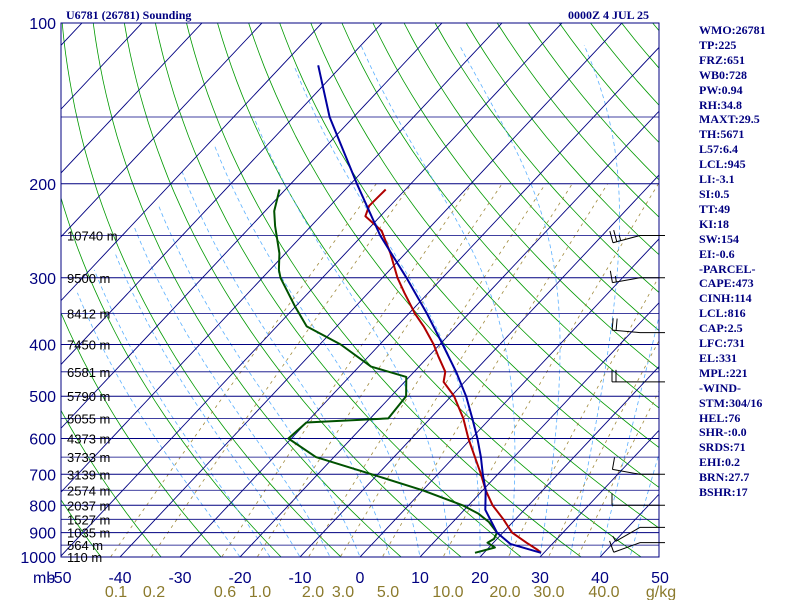 This screenshot has height=600, width=800. What do you see at coordinates (723, 74) in the screenshot?
I see `sounding-index: WB0:728` at bounding box center [723, 74].